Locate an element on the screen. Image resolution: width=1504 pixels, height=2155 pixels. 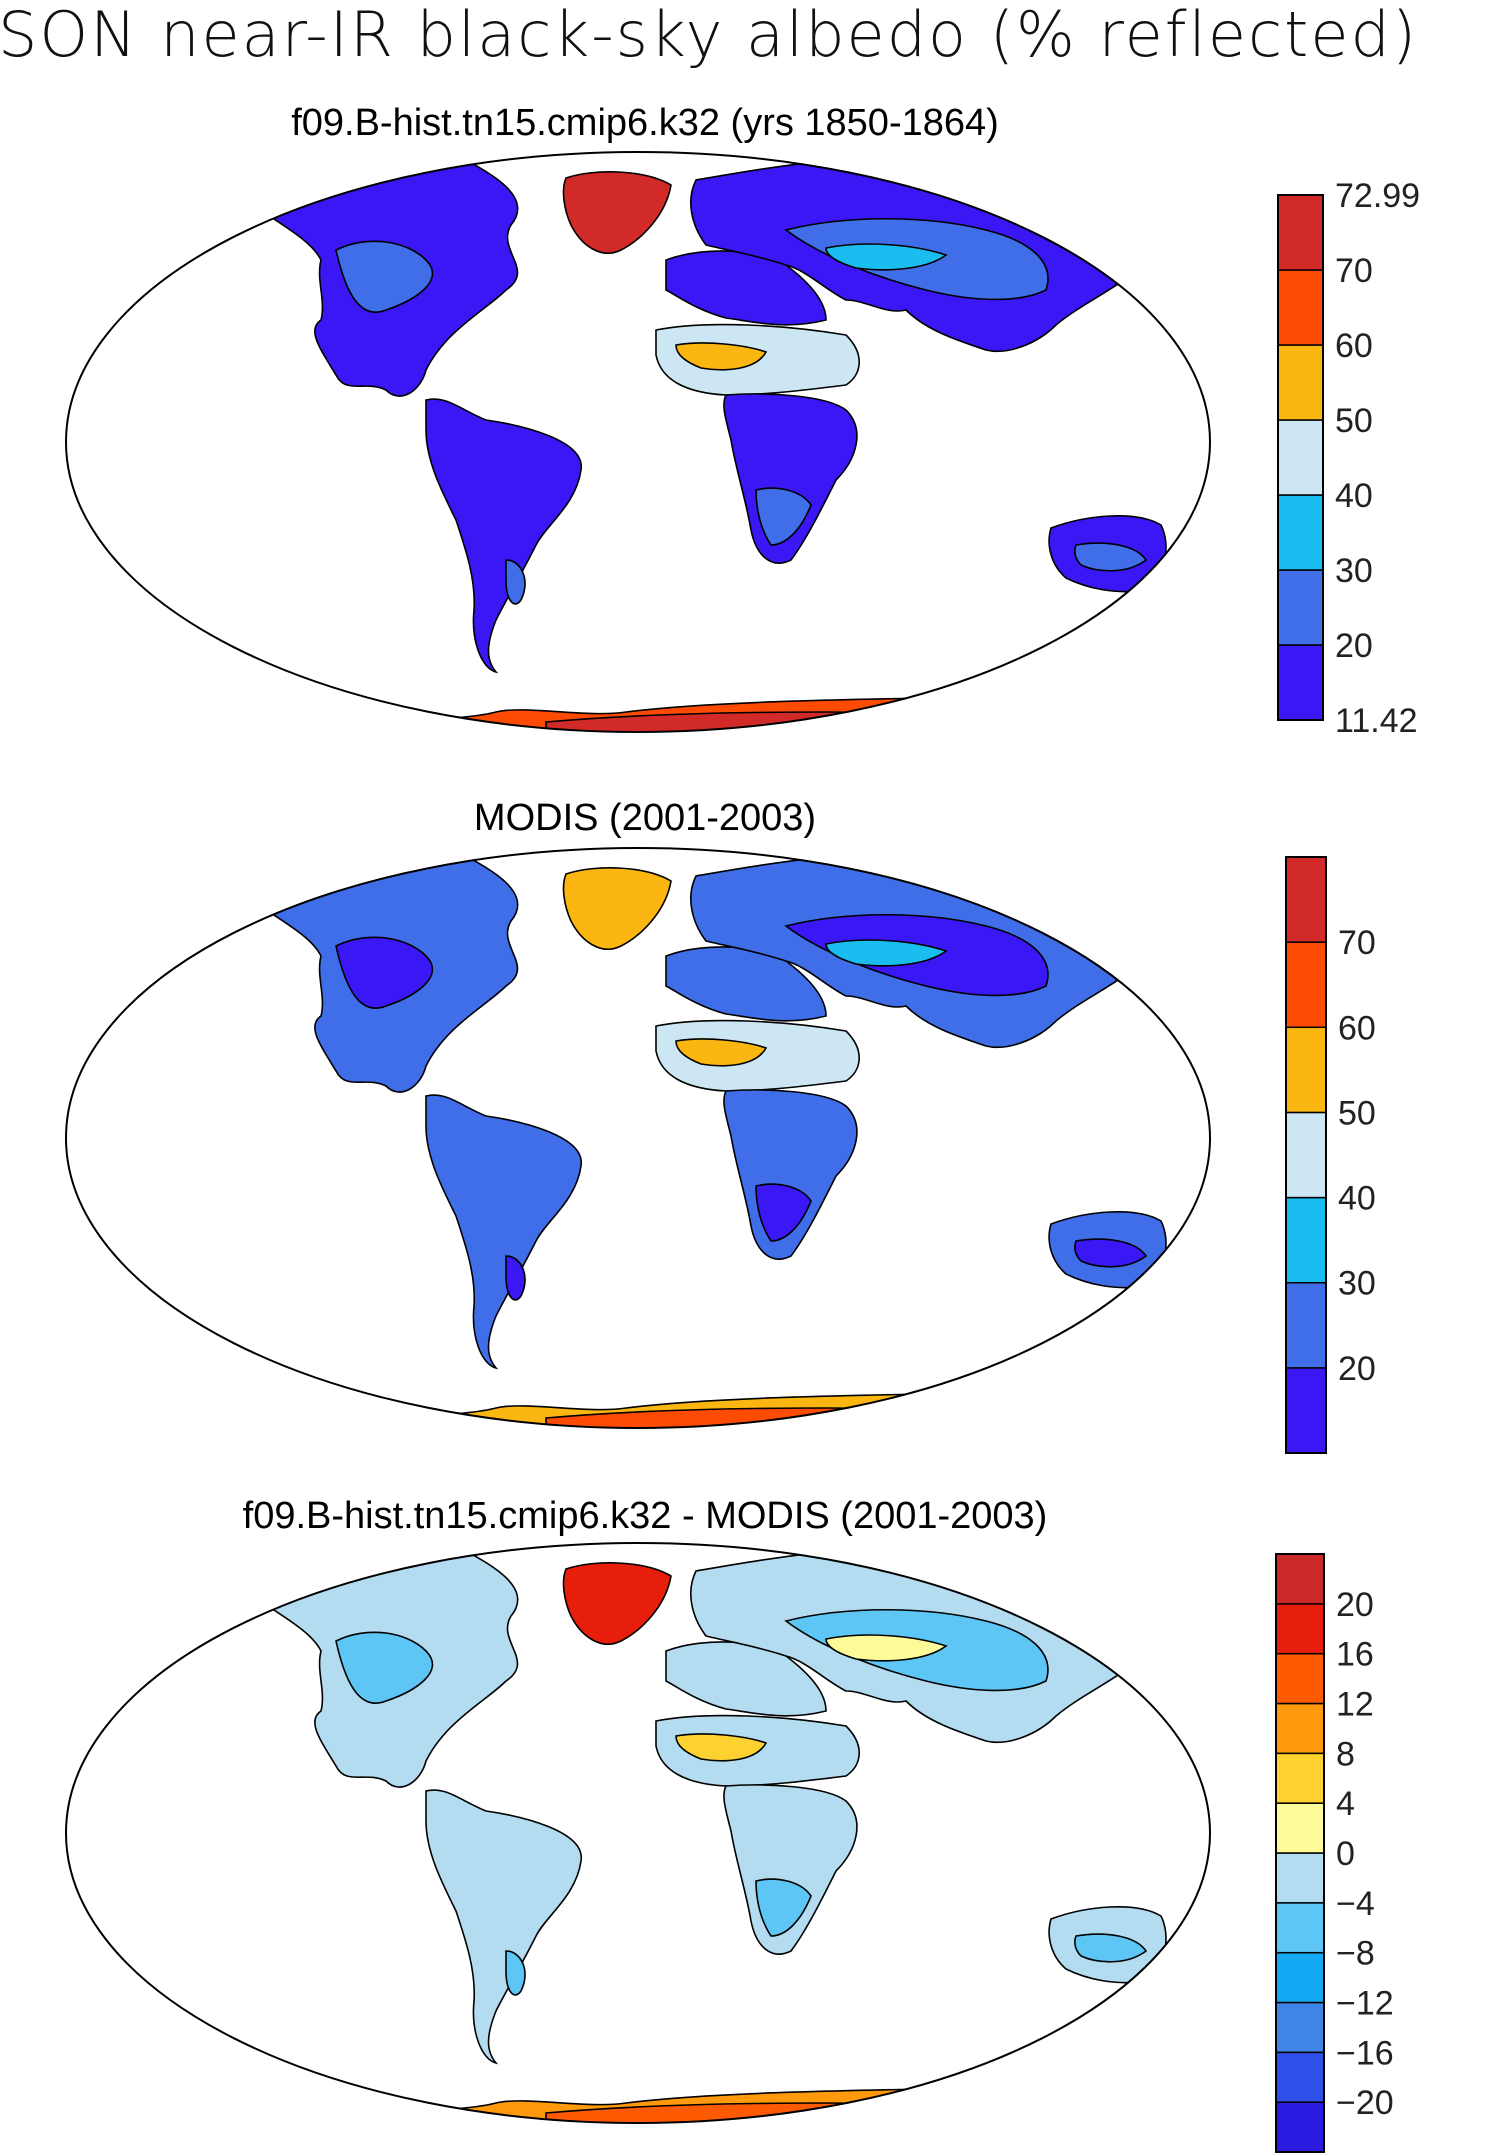
colorbar-tick-label: −12 is located at coordinates (1365, 2004).